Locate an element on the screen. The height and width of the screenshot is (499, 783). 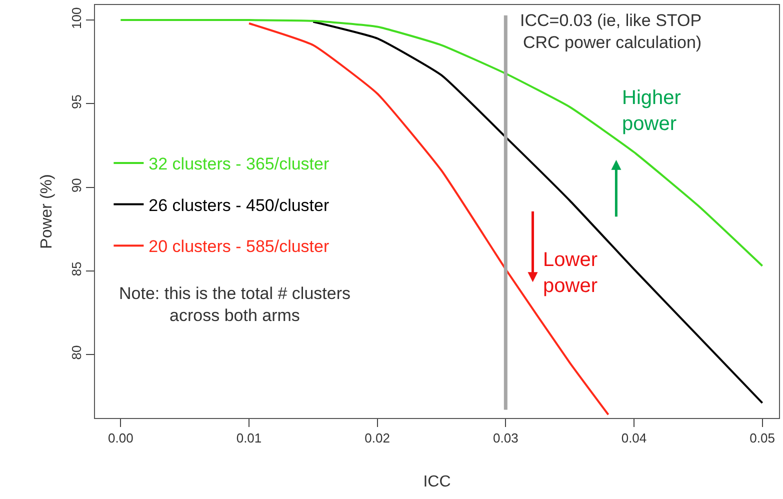
x-tick-label: 0.05 is located at coordinates (762, 438).